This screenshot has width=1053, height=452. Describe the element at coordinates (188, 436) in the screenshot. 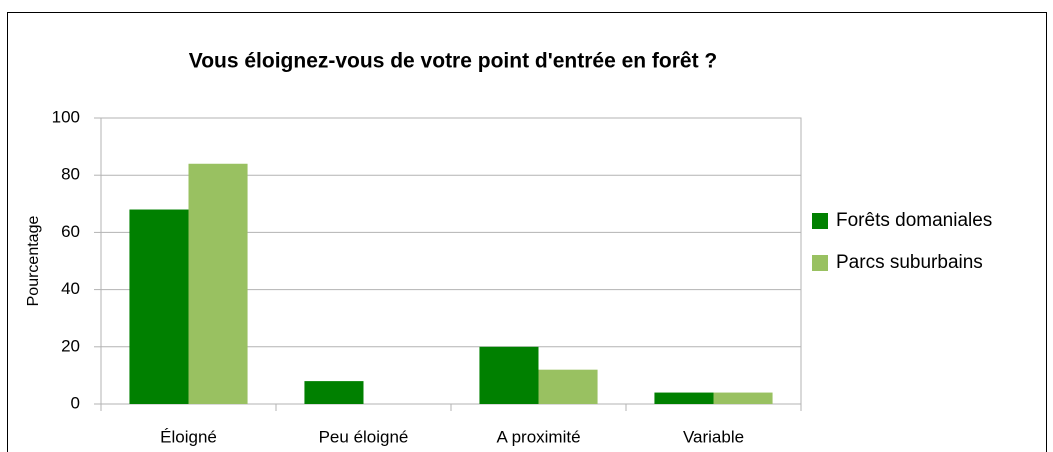

I see `x-tick-label: Éloigné` at that location.